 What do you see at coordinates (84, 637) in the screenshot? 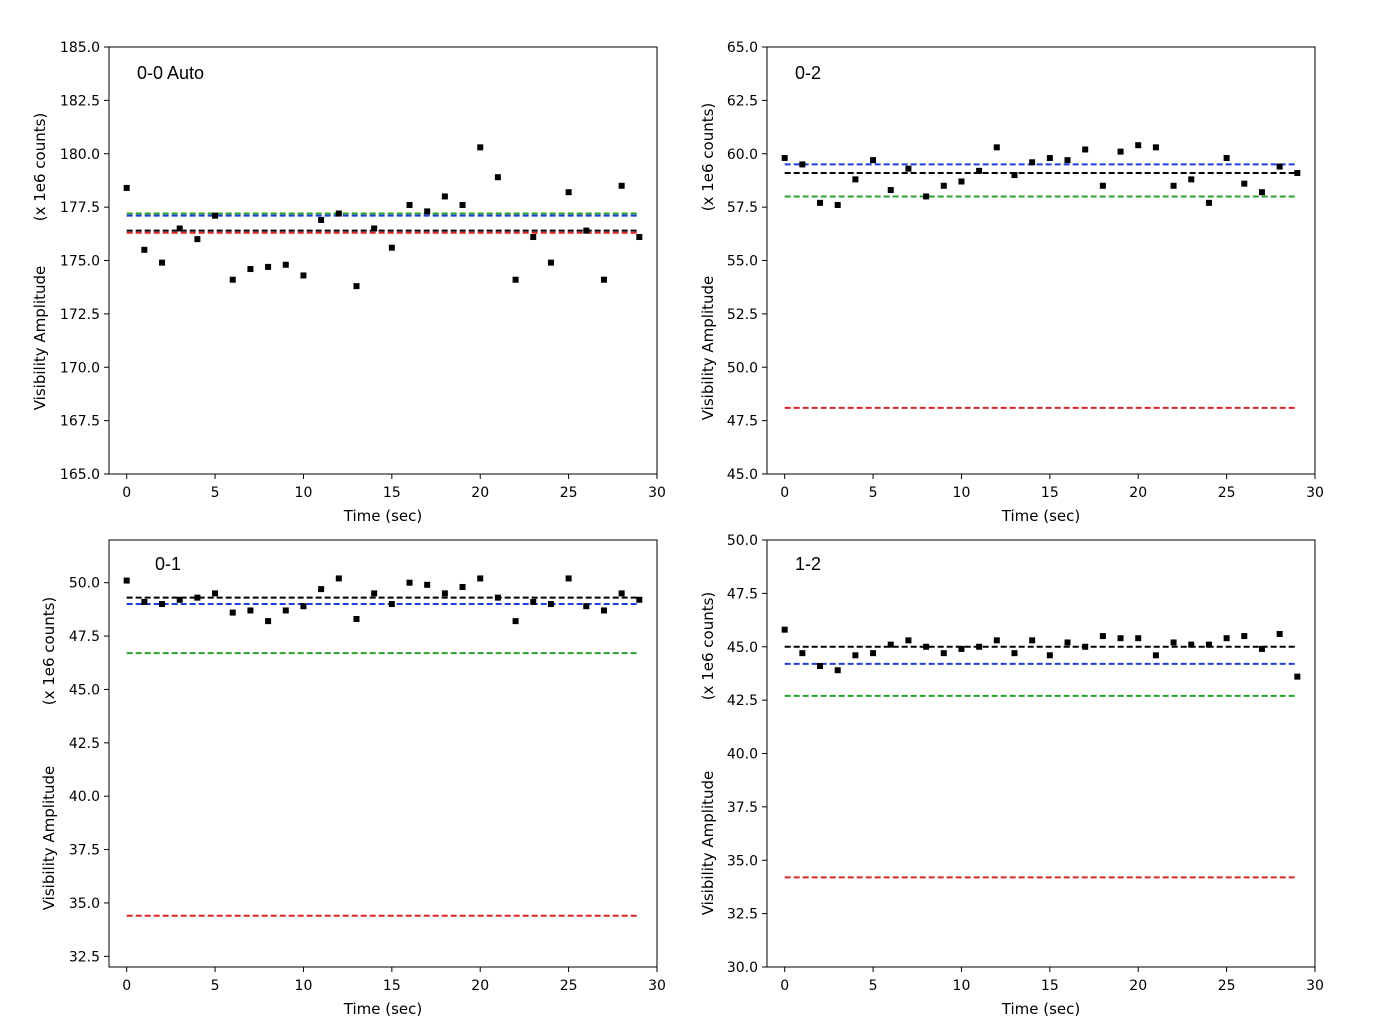
I see `y-tick-label-6: 47.5` at bounding box center [84, 637].